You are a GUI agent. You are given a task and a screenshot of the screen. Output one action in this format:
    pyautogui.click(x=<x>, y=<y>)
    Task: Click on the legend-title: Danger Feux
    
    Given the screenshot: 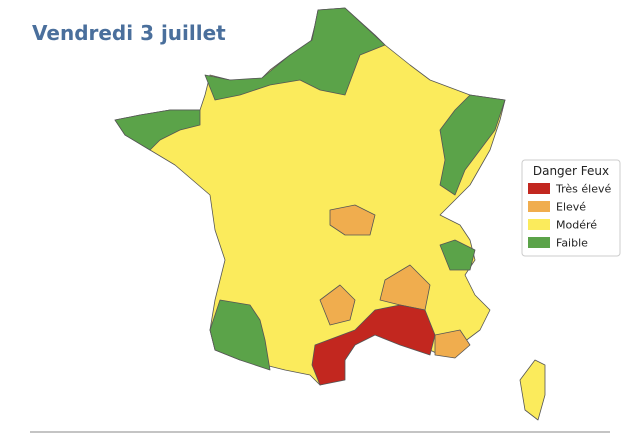 What is the action you would take?
    pyautogui.click(x=571, y=171)
    